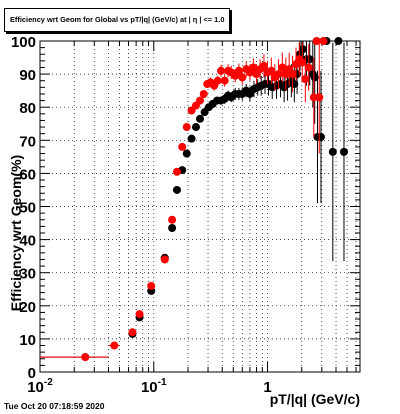 The width and height of the screenshot is (400, 414). I want to click on y-tick-label: 30, so click(27, 274).